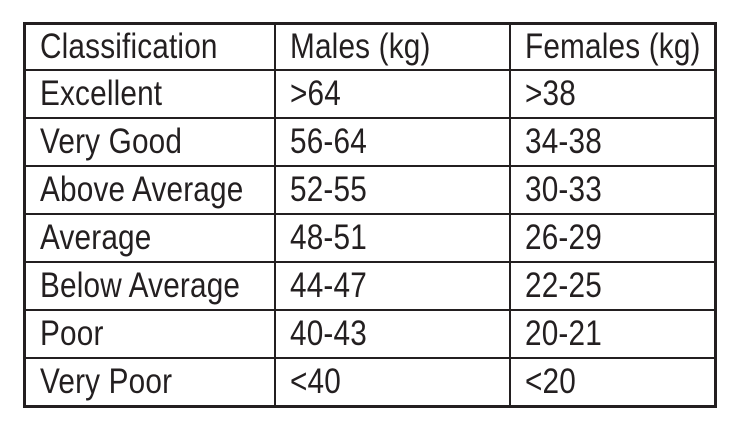 This screenshot has width=739, height=439. What do you see at coordinates (328, 333) in the screenshot?
I see `cell-text: 40-43` at bounding box center [328, 333].